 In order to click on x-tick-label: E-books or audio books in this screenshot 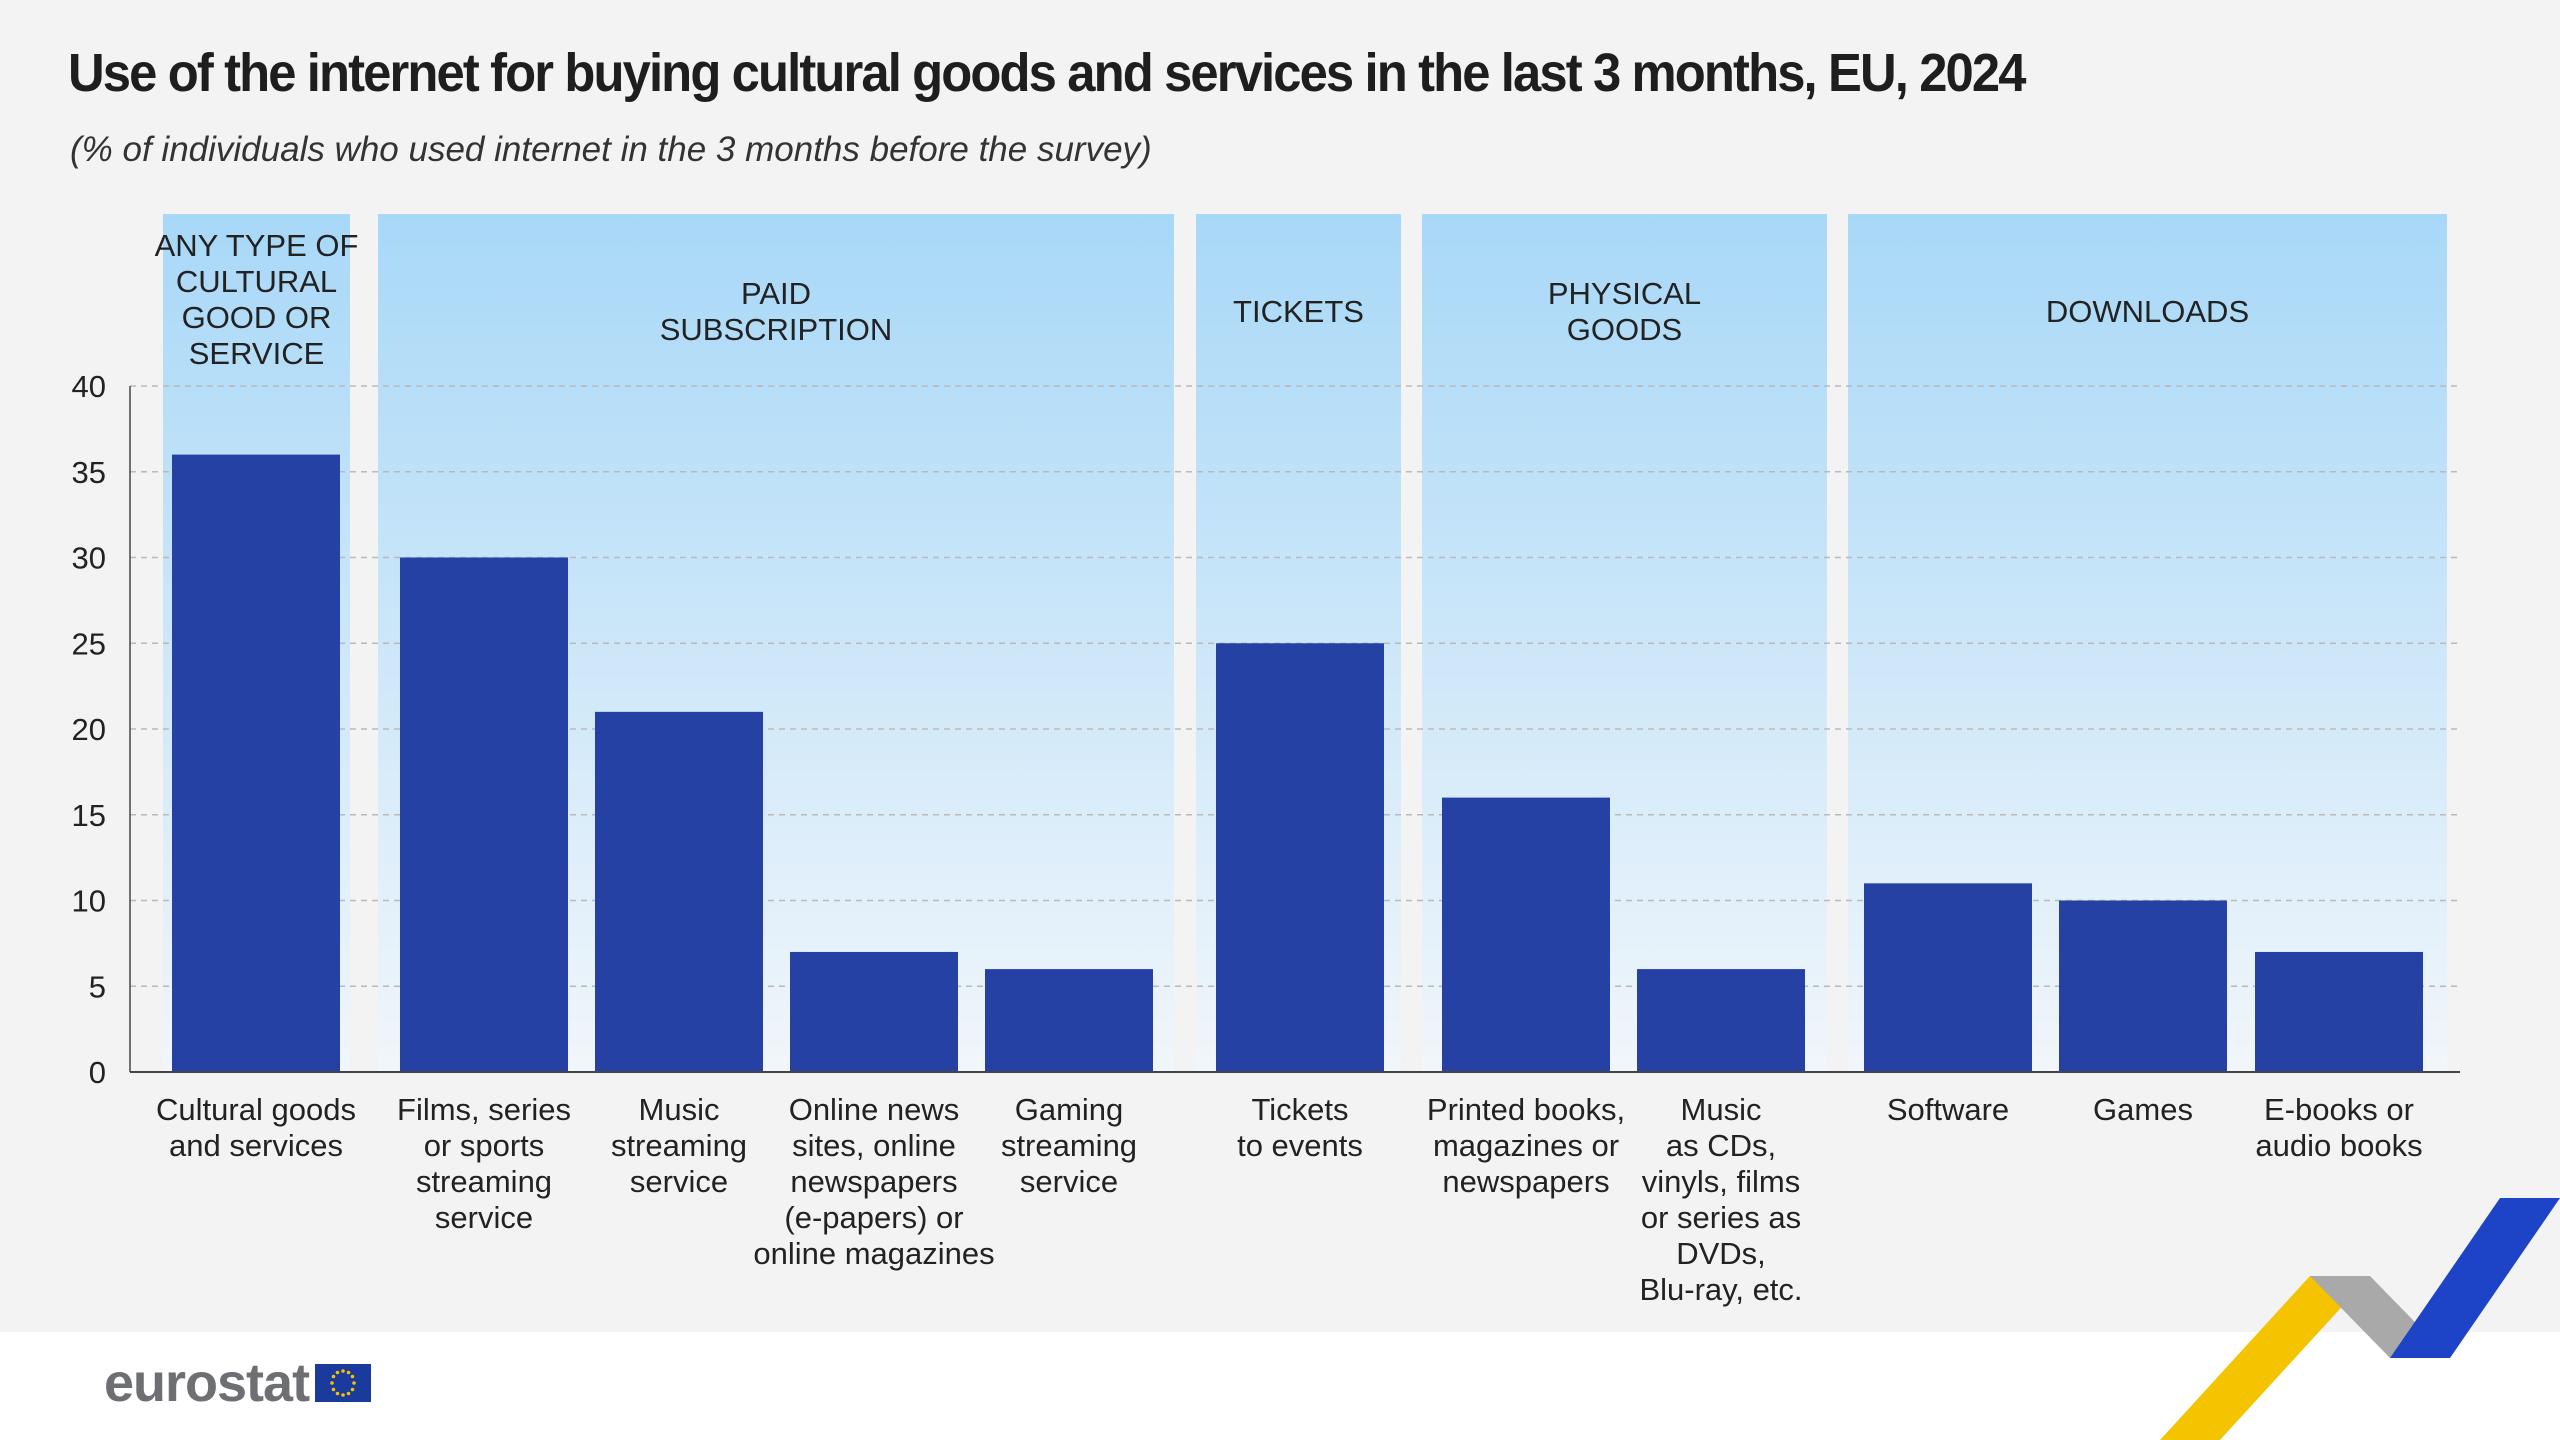, I will do `click(2338, 1127)`.